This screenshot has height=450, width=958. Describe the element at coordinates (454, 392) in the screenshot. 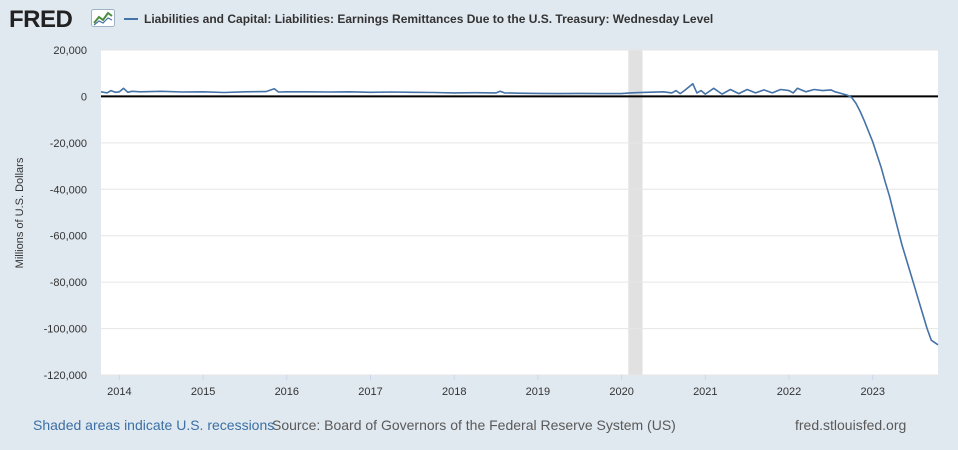

I see `x-tick-label: 2018` at that location.